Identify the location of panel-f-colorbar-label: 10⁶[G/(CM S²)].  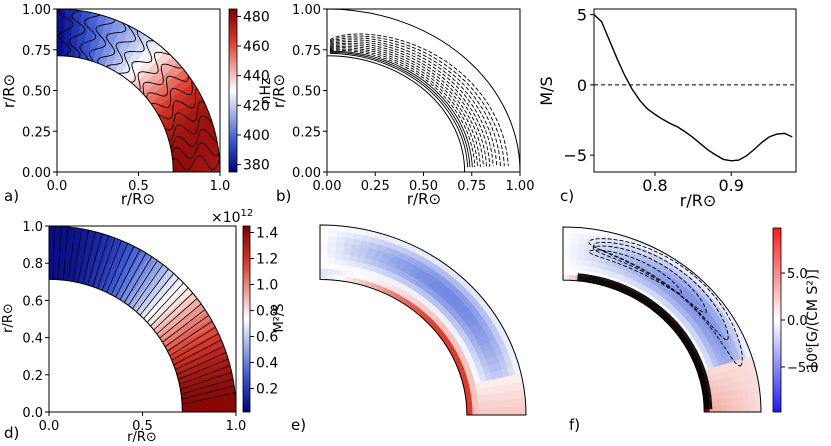
(813, 320).